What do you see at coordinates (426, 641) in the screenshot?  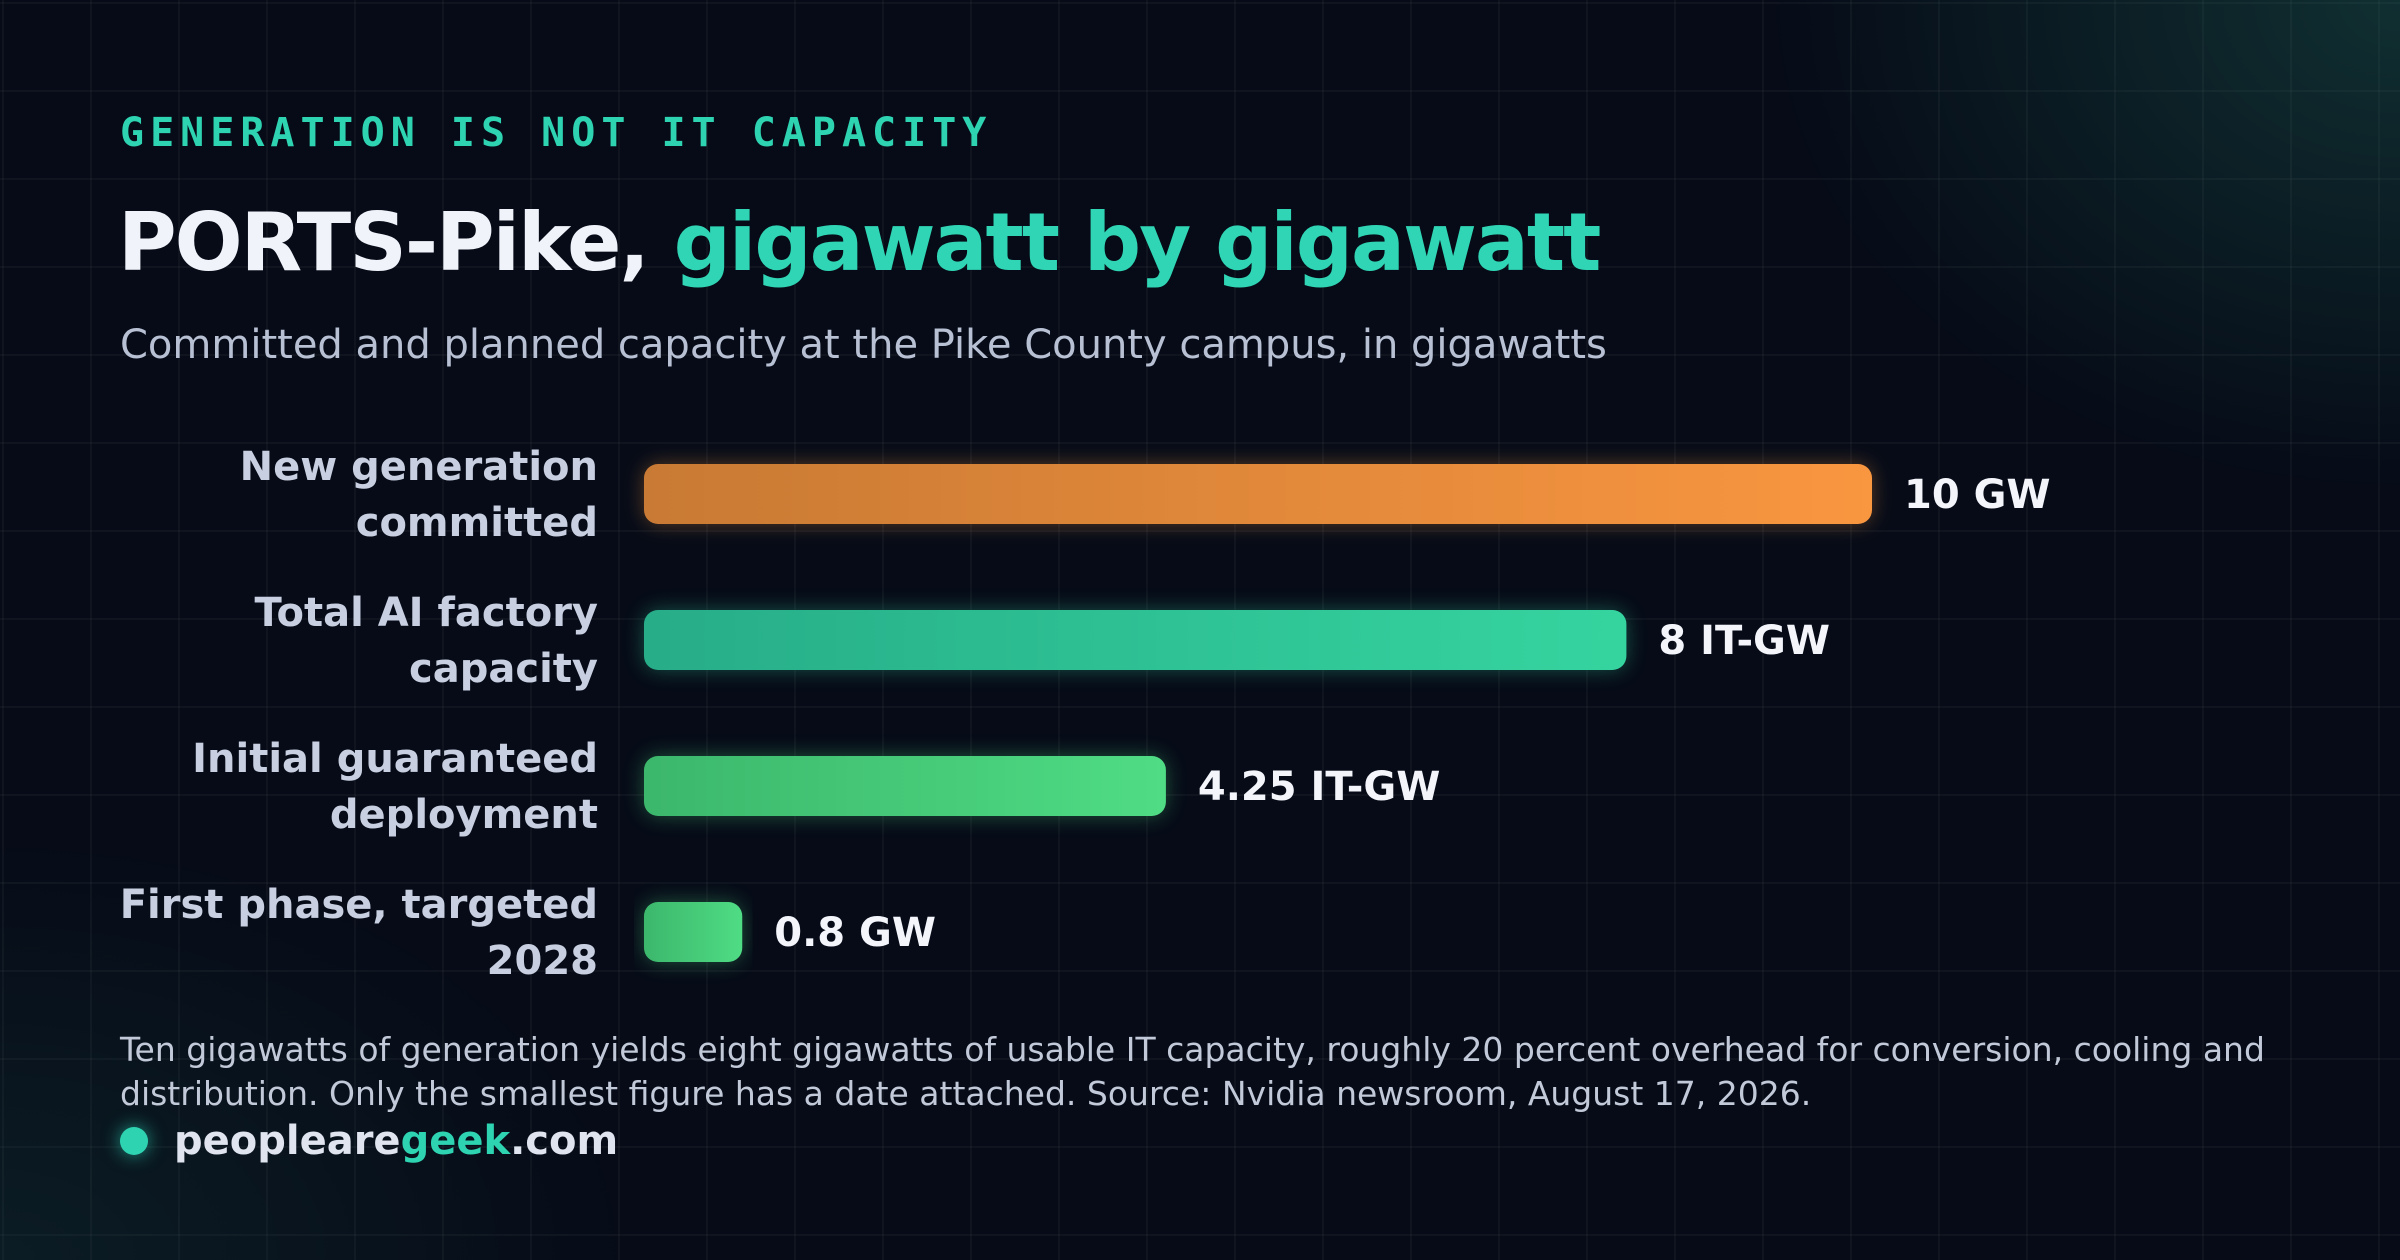 I see `category-label: Total AI factory capacity` at bounding box center [426, 641].